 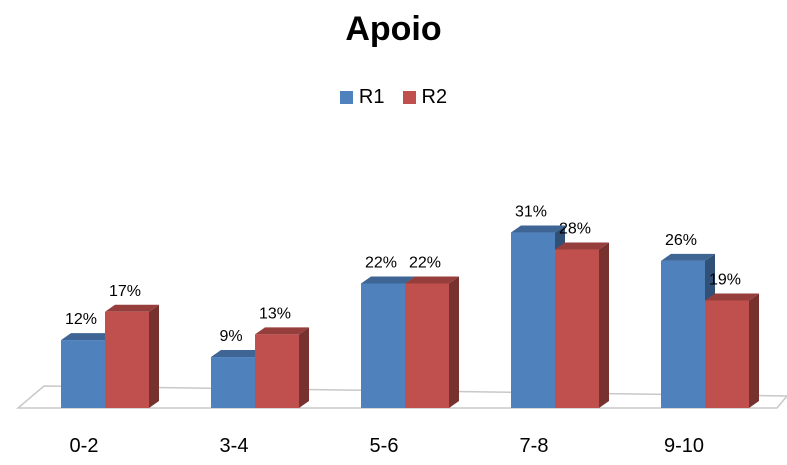 What do you see at coordinates (84, 446) in the screenshot?
I see `x-tick-label-0-2: 0-2` at bounding box center [84, 446].